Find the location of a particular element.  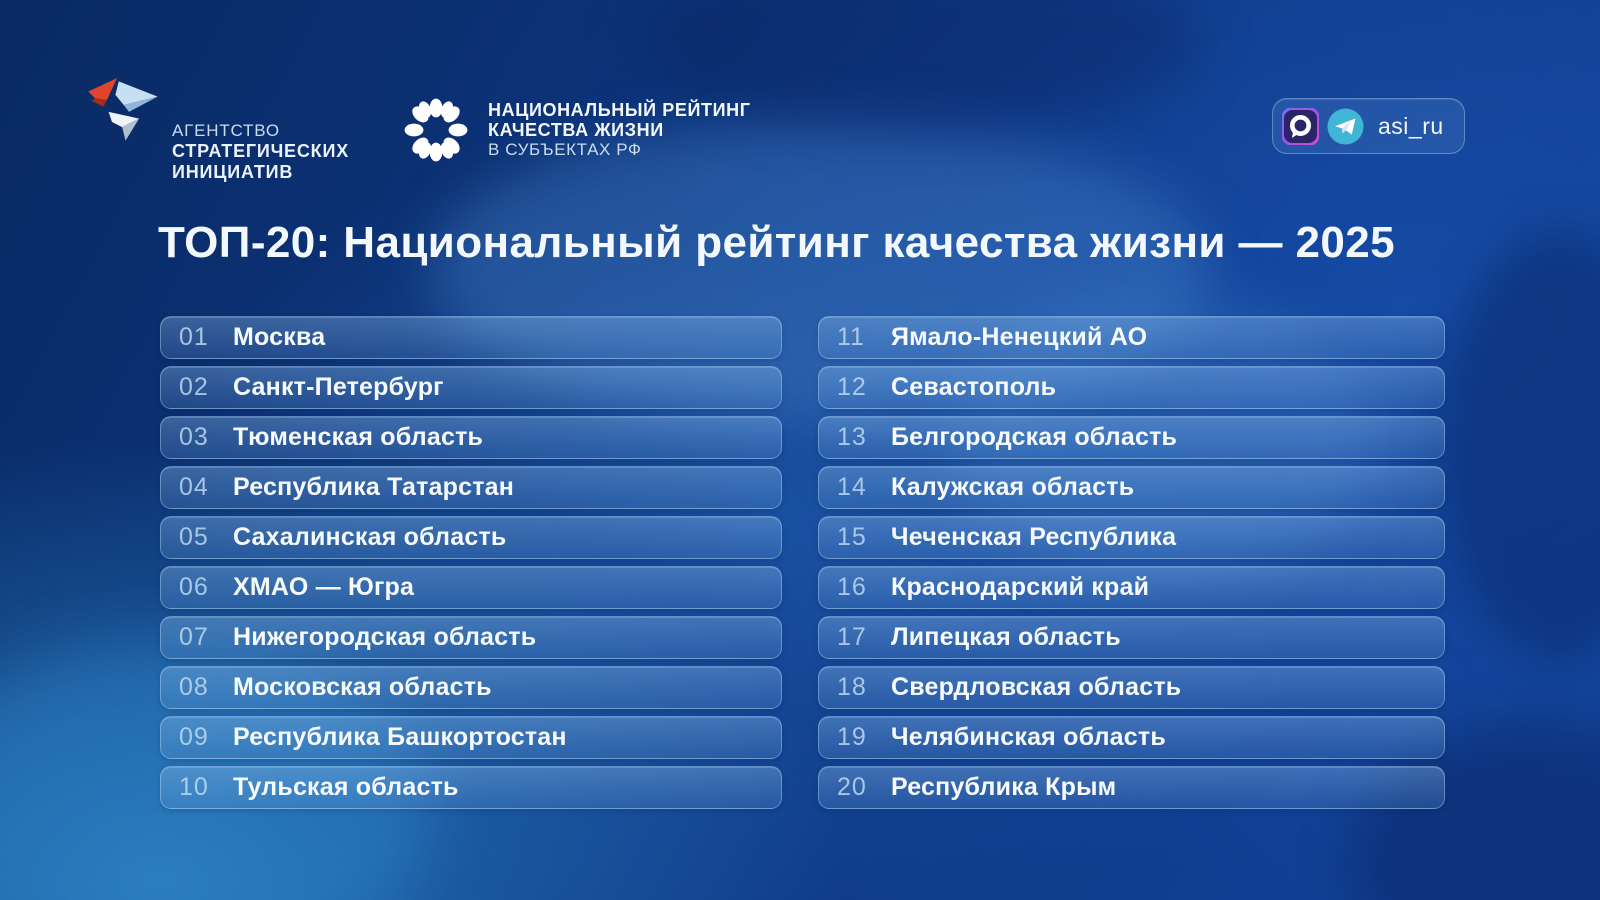

region-name: Республика Крым is located at coordinates (1004, 787).